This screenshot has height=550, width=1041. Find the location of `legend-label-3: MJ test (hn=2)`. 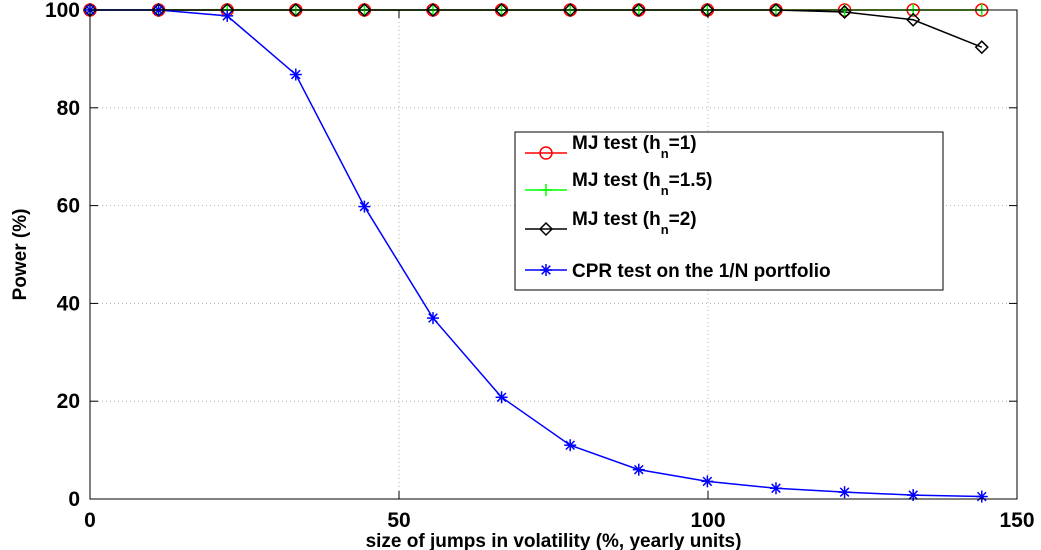

legend-label-3: MJ test (hn=2) is located at coordinates (634, 223).